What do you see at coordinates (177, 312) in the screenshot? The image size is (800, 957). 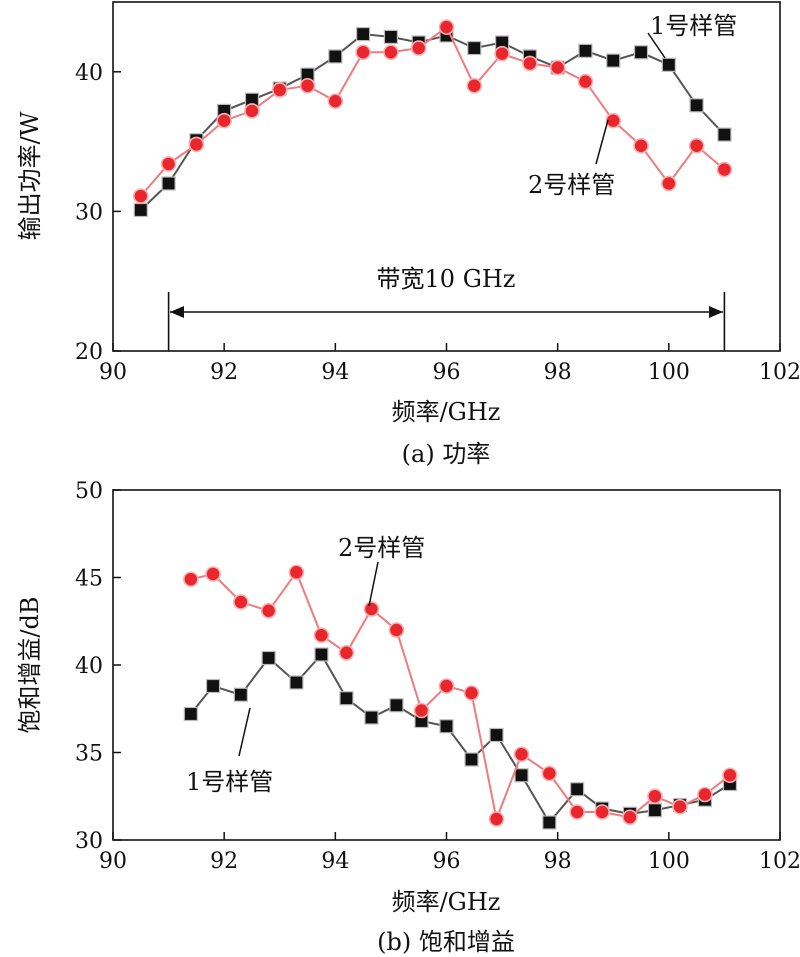 I see `bandwidth-left-arrowhead` at bounding box center [177, 312].